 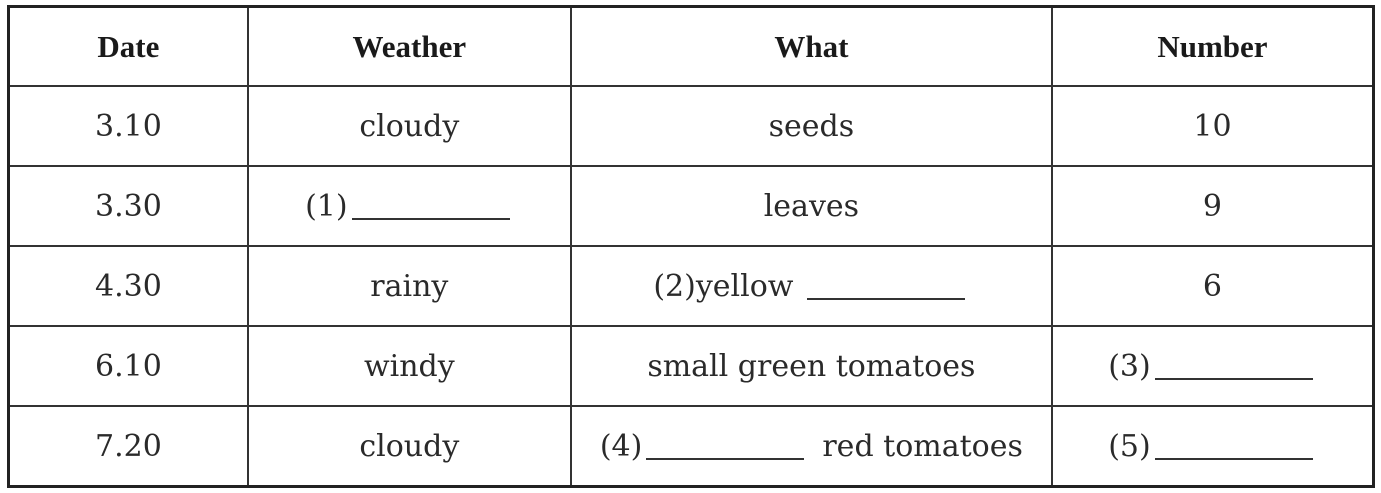 I want to click on header-weather: Weather, so click(x=409, y=46).